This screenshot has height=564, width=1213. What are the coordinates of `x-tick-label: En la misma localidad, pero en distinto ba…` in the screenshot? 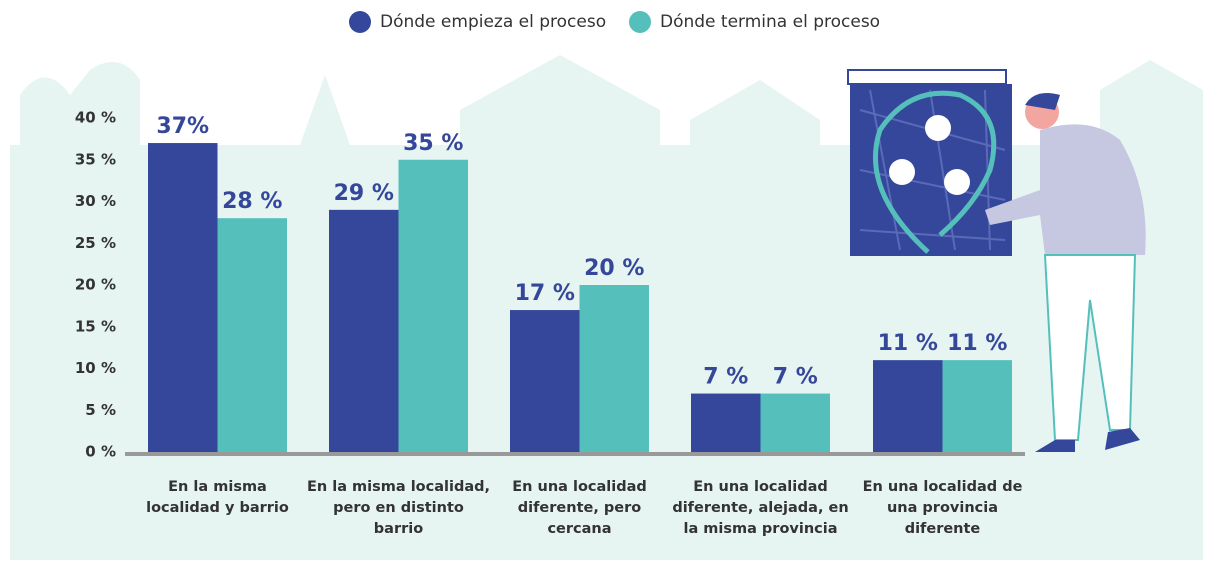 It's located at (398, 508).